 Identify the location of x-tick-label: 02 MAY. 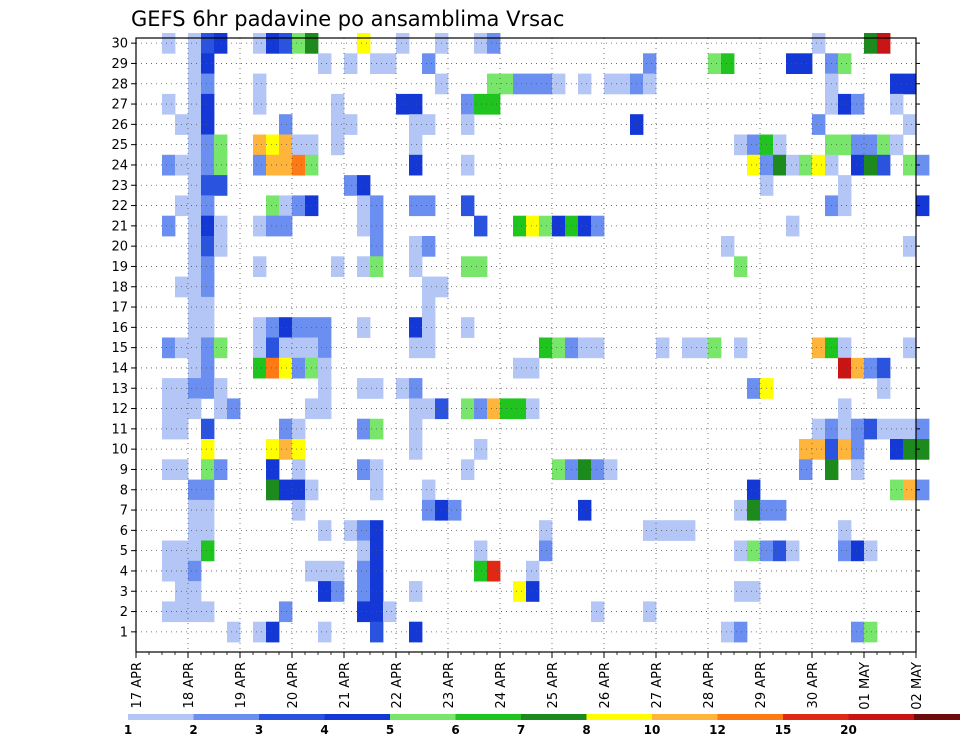
(917, 686).